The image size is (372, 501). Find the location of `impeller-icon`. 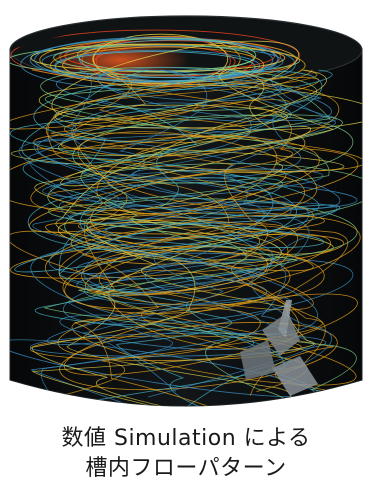

impeller-icon is located at coordinates (279, 348).